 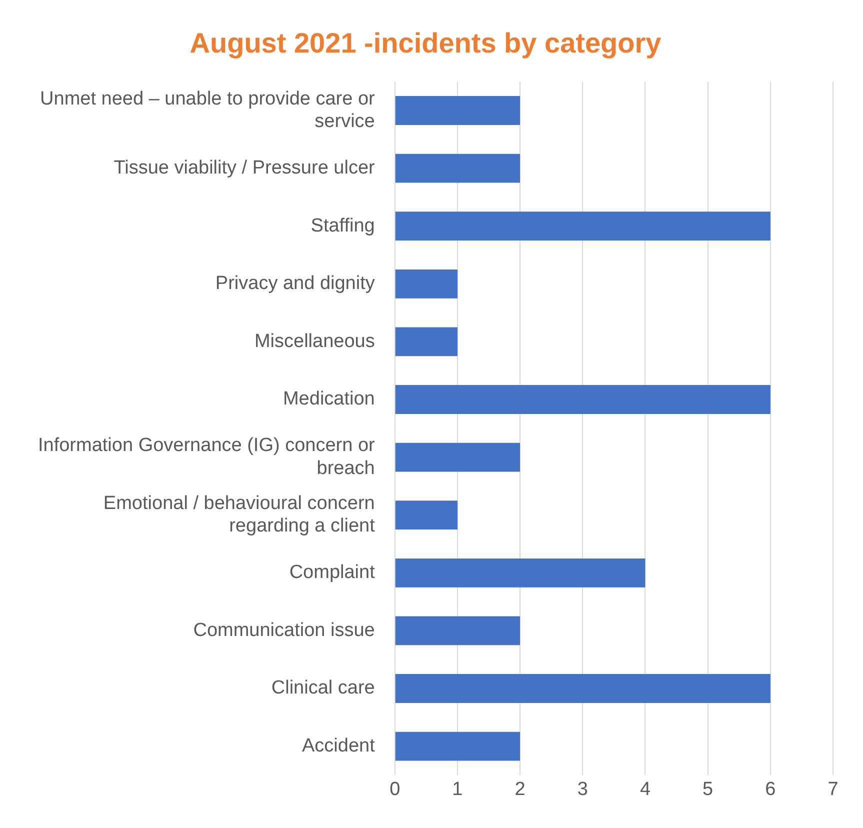 I want to click on x-tick-label: 1, so click(x=457, y=789).